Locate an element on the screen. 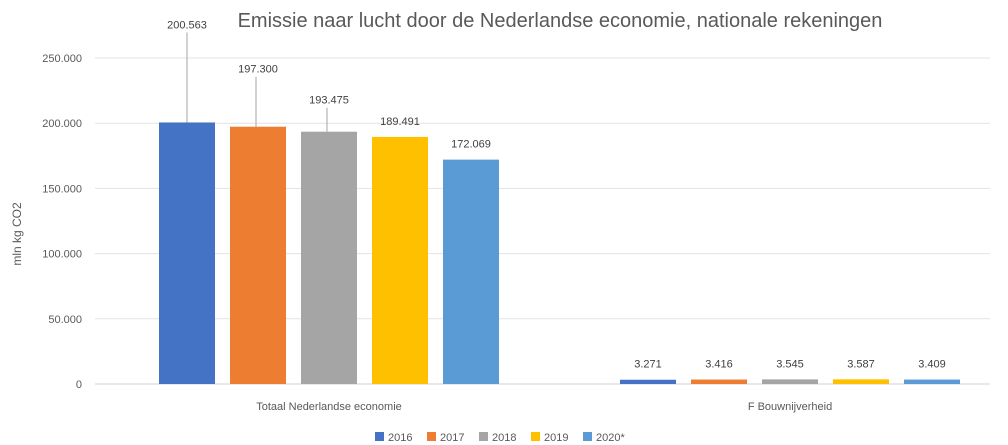 The image size is (1008, 445). x-category-label: Totaal Nederlandse economie is located at coordinates (329, 407).